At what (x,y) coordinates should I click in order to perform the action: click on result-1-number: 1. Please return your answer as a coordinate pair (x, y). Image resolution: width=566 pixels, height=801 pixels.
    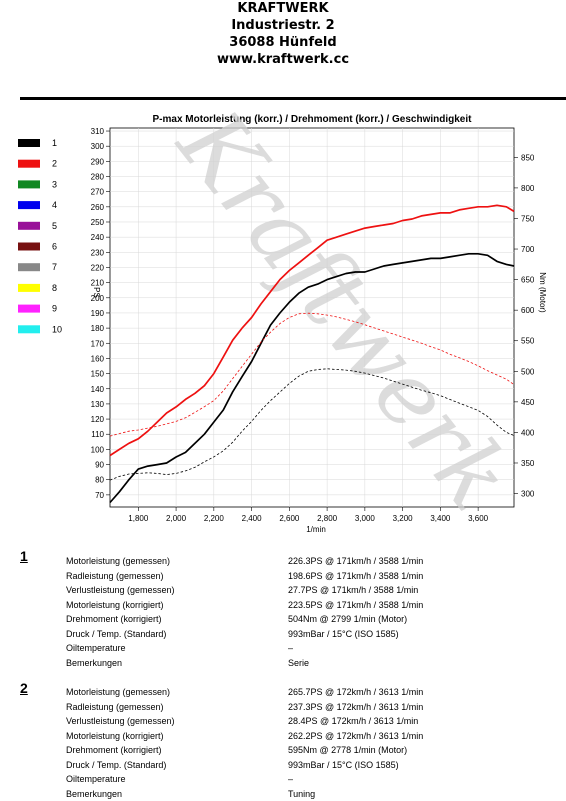
    Looking at the image, I should click on (24, 556).